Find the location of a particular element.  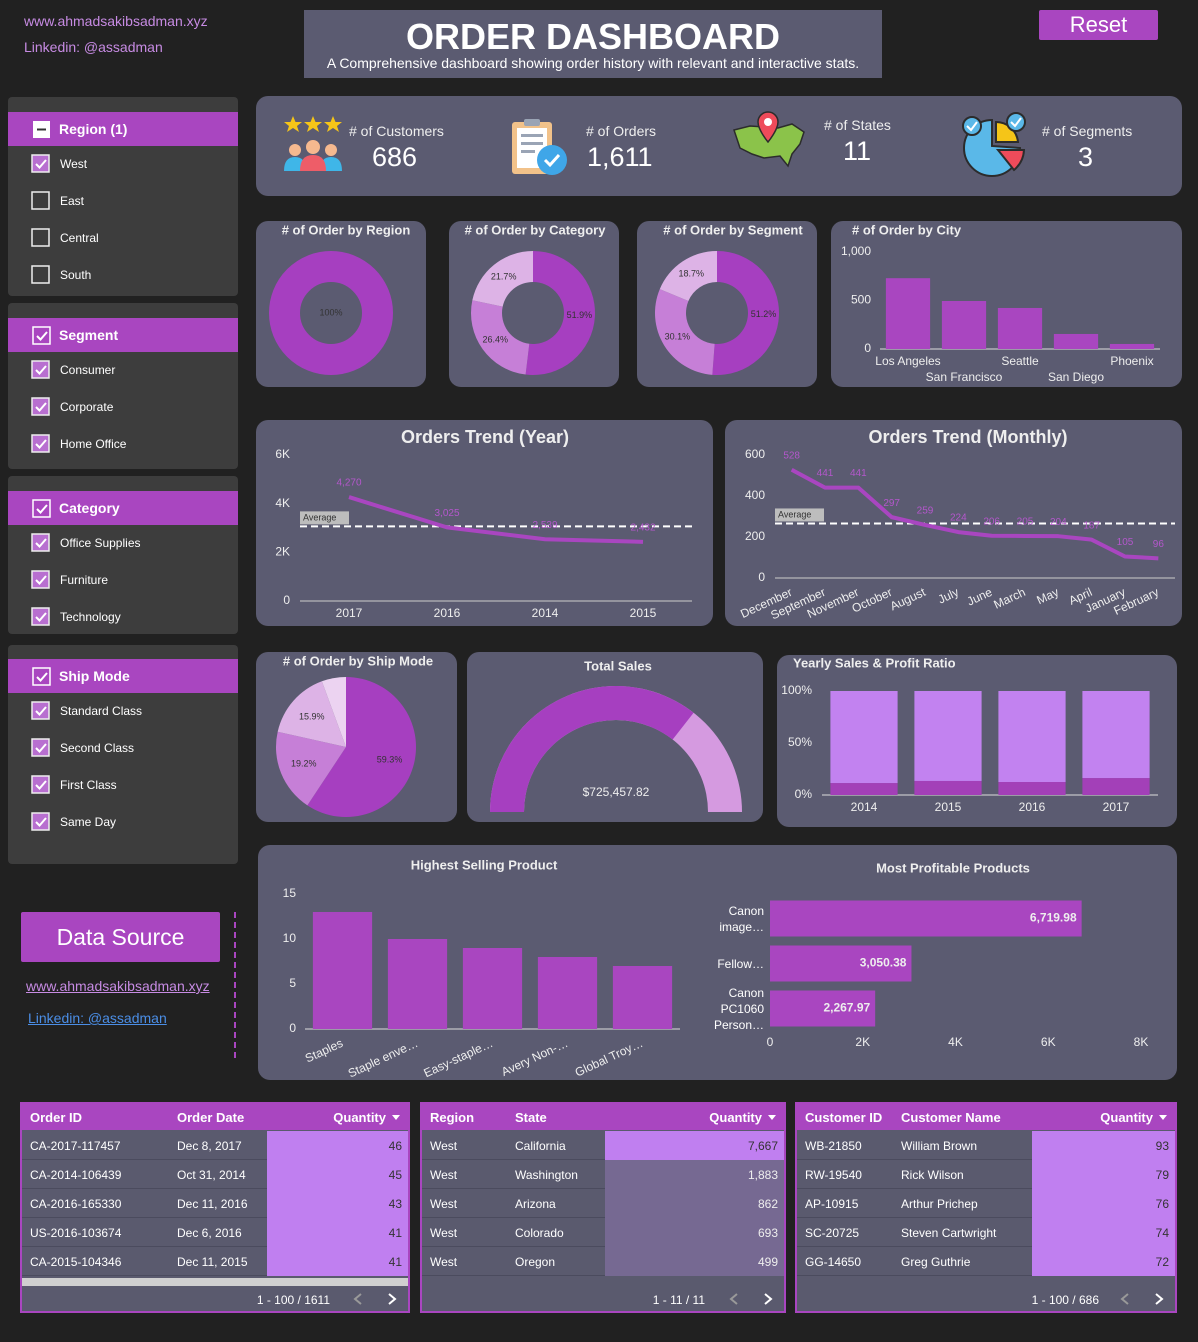

chevron is located at coordinates (1159, 1299).